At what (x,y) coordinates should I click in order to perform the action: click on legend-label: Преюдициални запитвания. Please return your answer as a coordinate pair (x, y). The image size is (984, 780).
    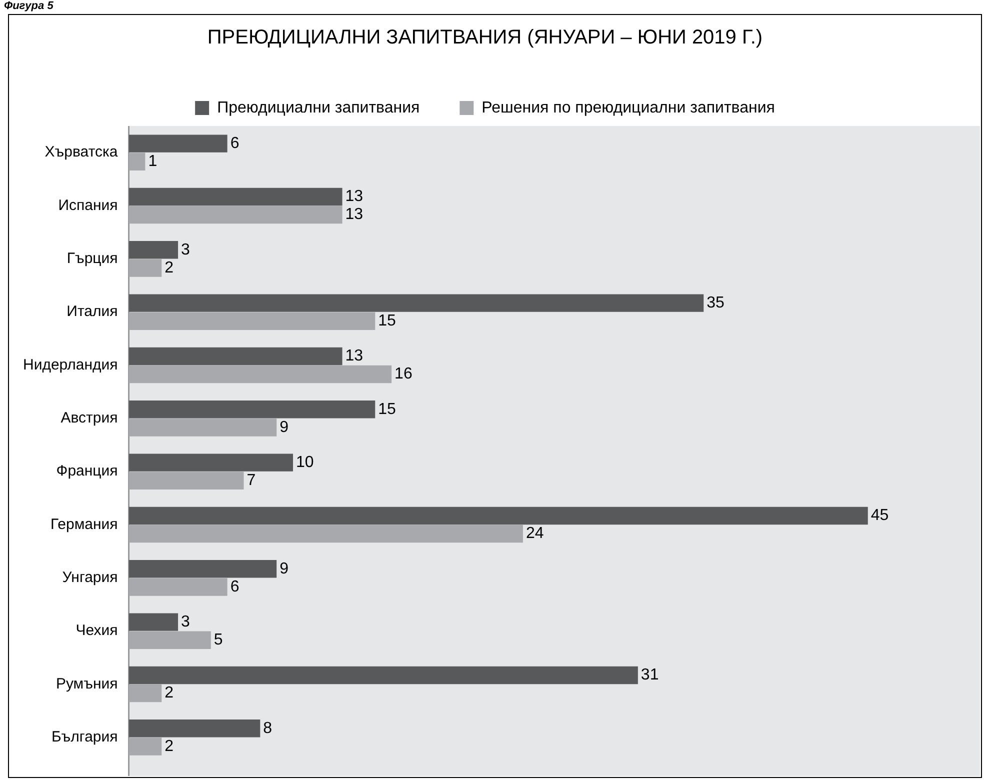
    Looking at the image, I should click on (318, 107).